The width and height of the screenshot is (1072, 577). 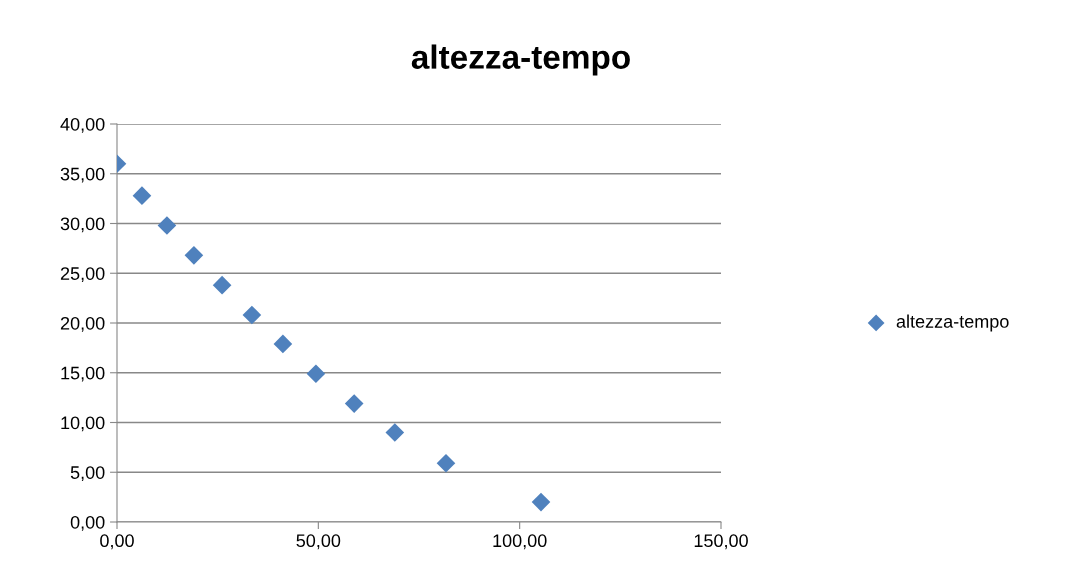 What do you see at coordinates (82, 125) in the screenshot?
I see `y-tick-label: 40,00` at bounding box center [82, 125].